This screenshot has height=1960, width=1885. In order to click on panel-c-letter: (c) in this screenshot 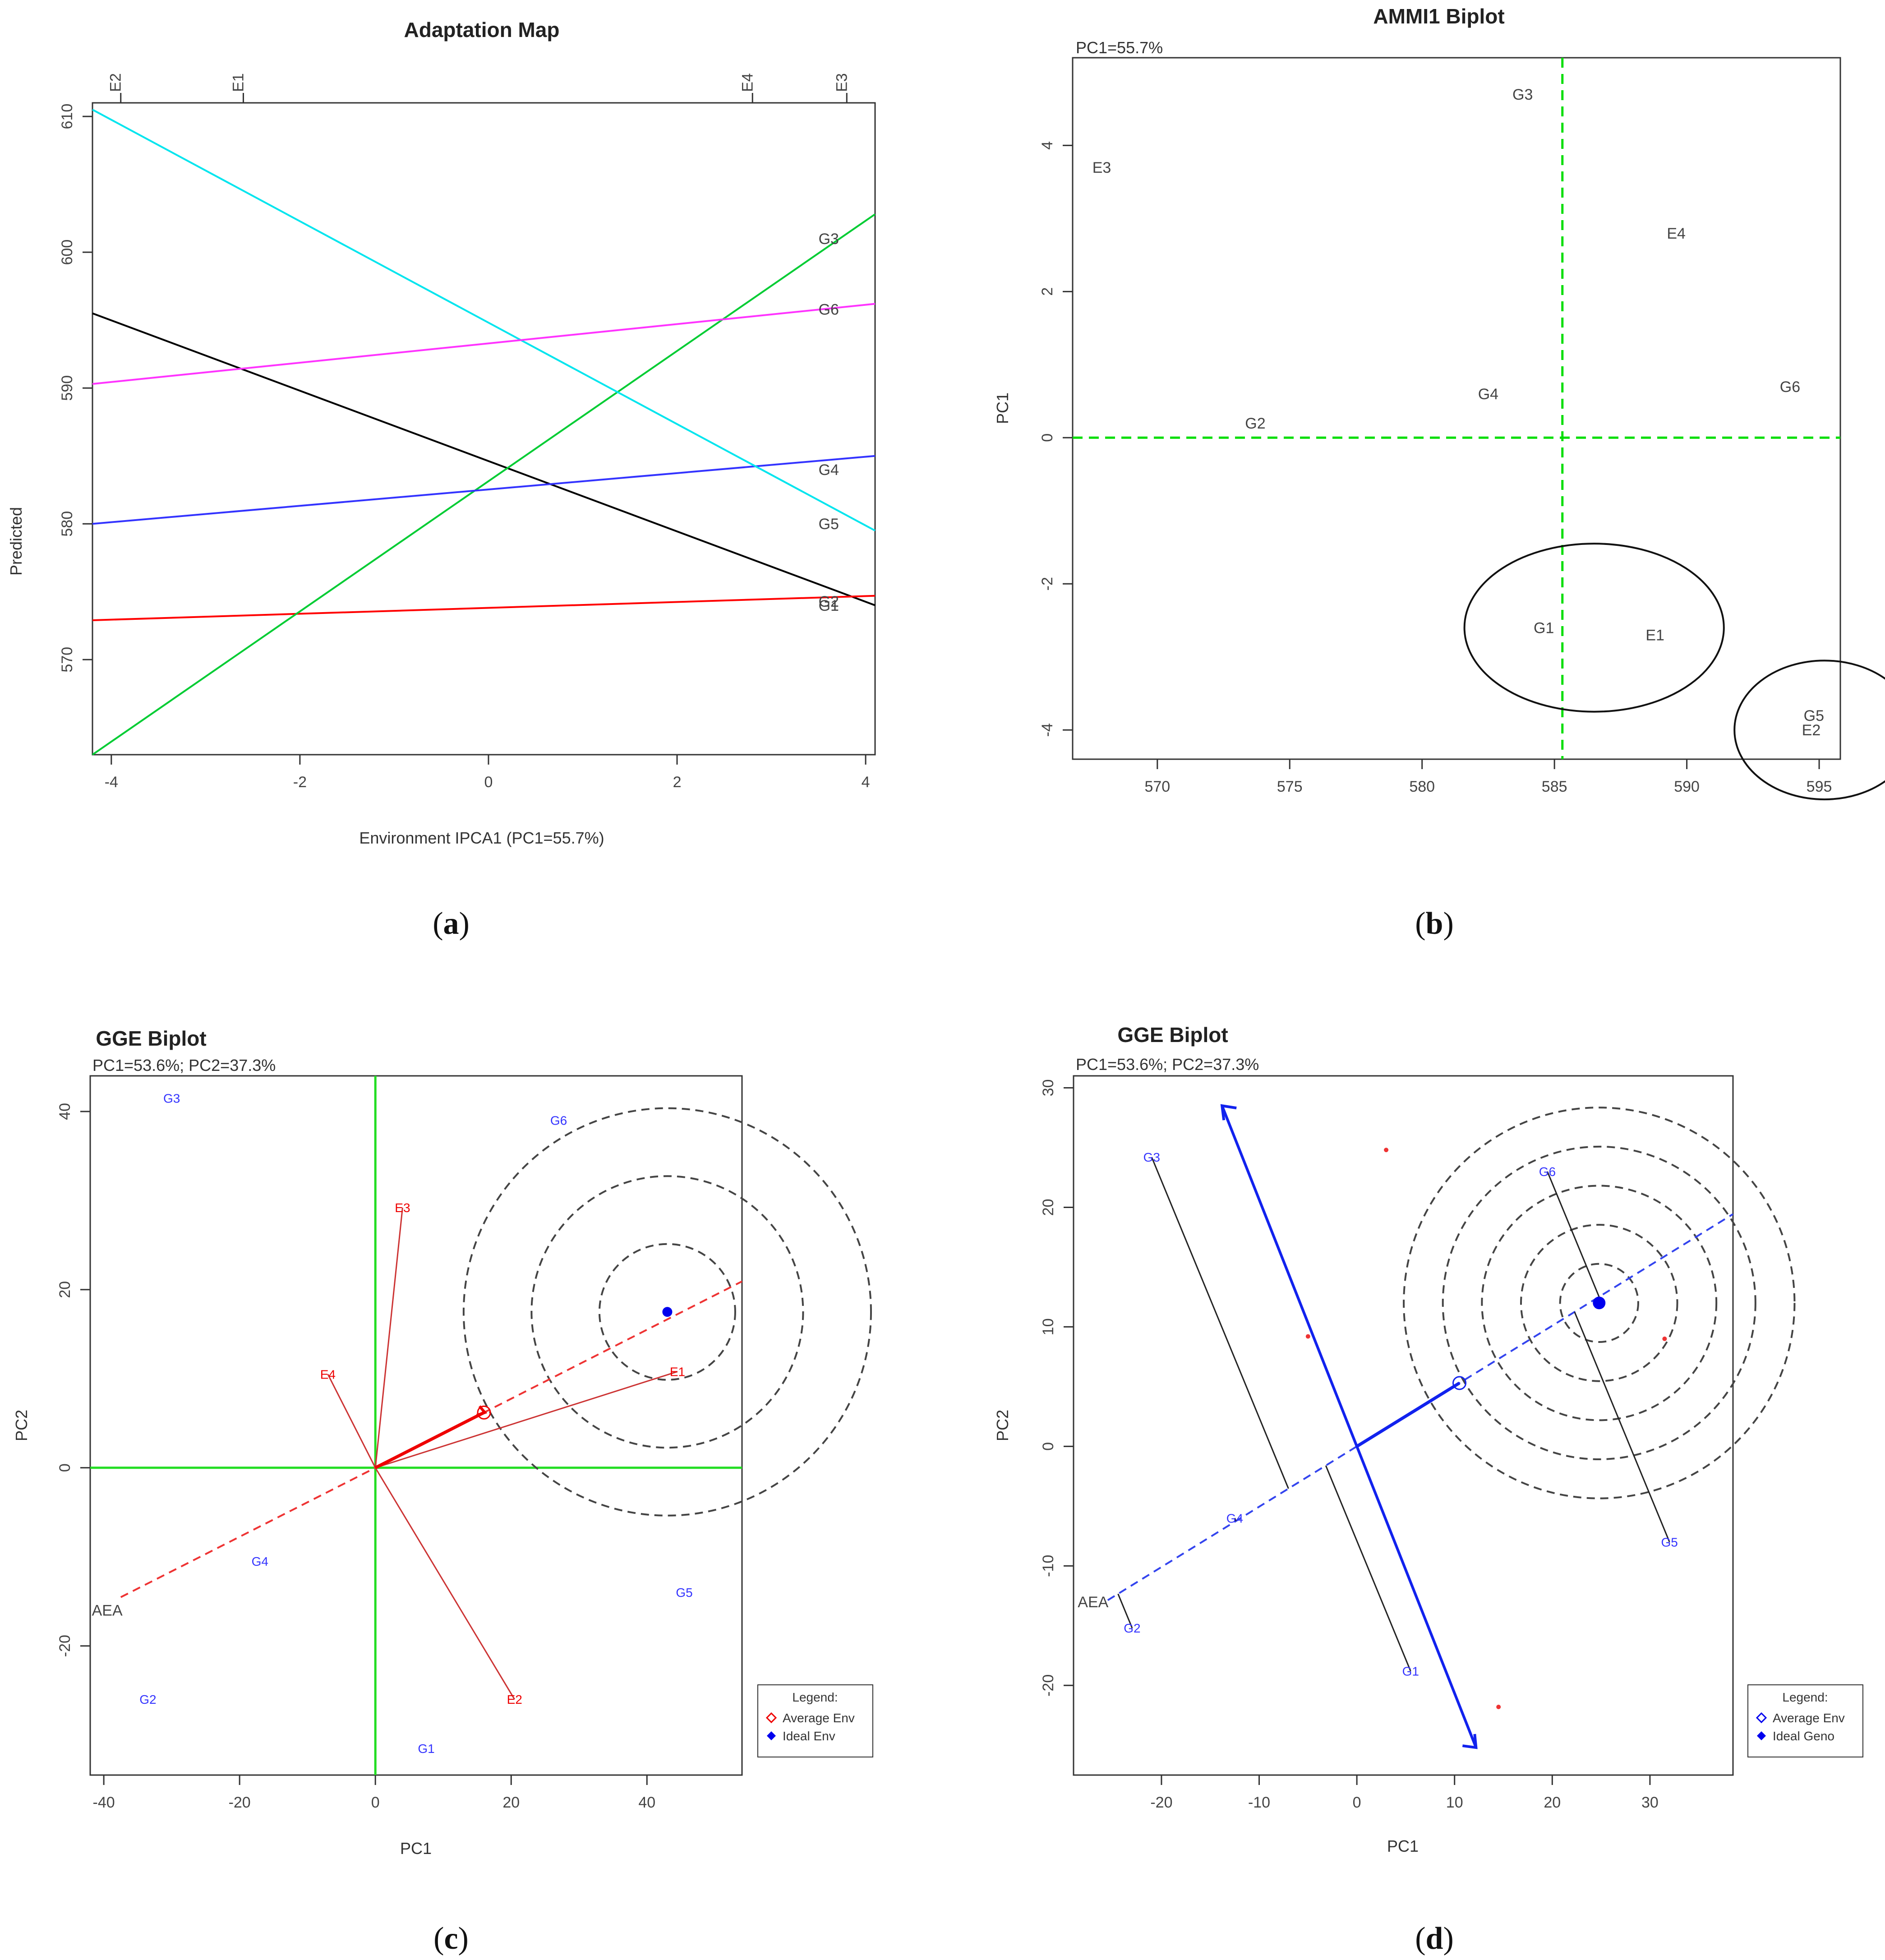, I will do `click(451, 1938)`.